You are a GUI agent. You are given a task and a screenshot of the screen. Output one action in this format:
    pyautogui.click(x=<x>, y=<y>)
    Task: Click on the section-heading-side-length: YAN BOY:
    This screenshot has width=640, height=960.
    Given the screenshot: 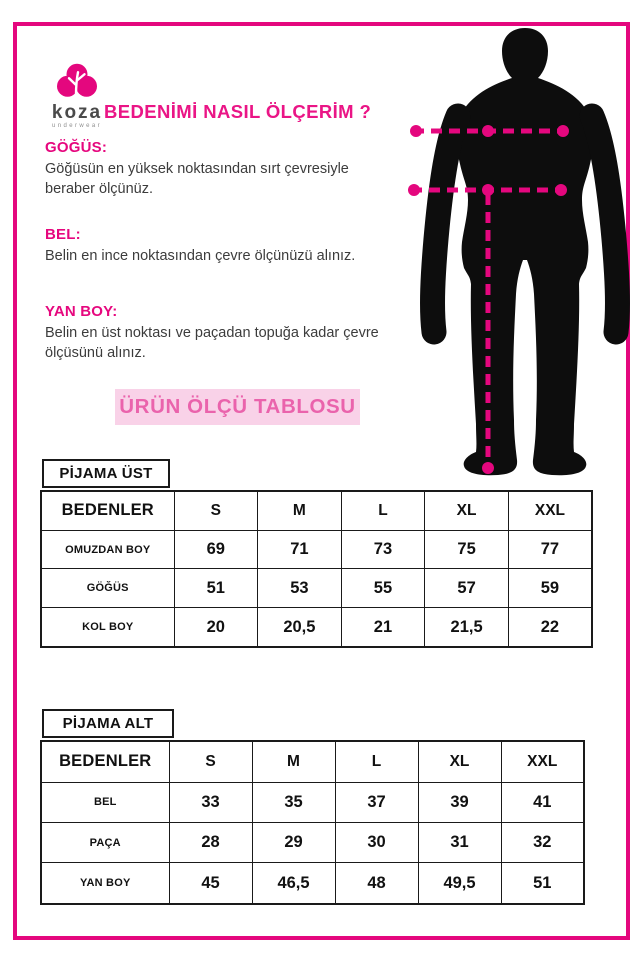 What is the action you would take?
    pyautogui.click(x=81, y=311)
    